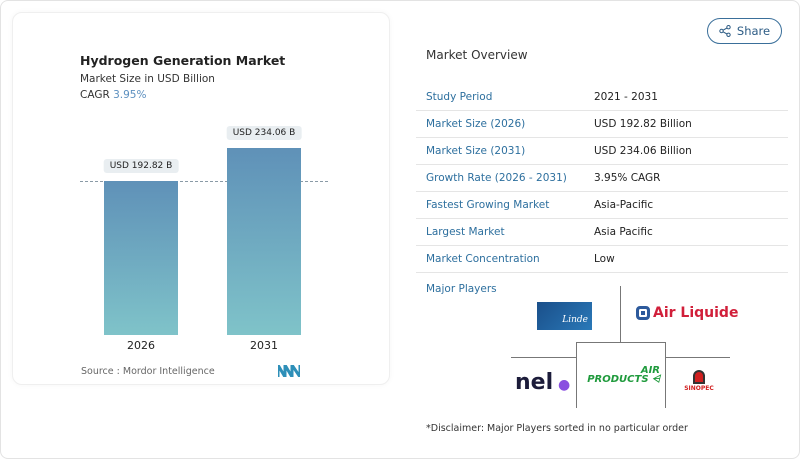 This screenshot has width=800, height=459. Describe the element at coordinates (643, 124) in the screenshot. I see `row-value: USD 192.82 Billion` at that location.